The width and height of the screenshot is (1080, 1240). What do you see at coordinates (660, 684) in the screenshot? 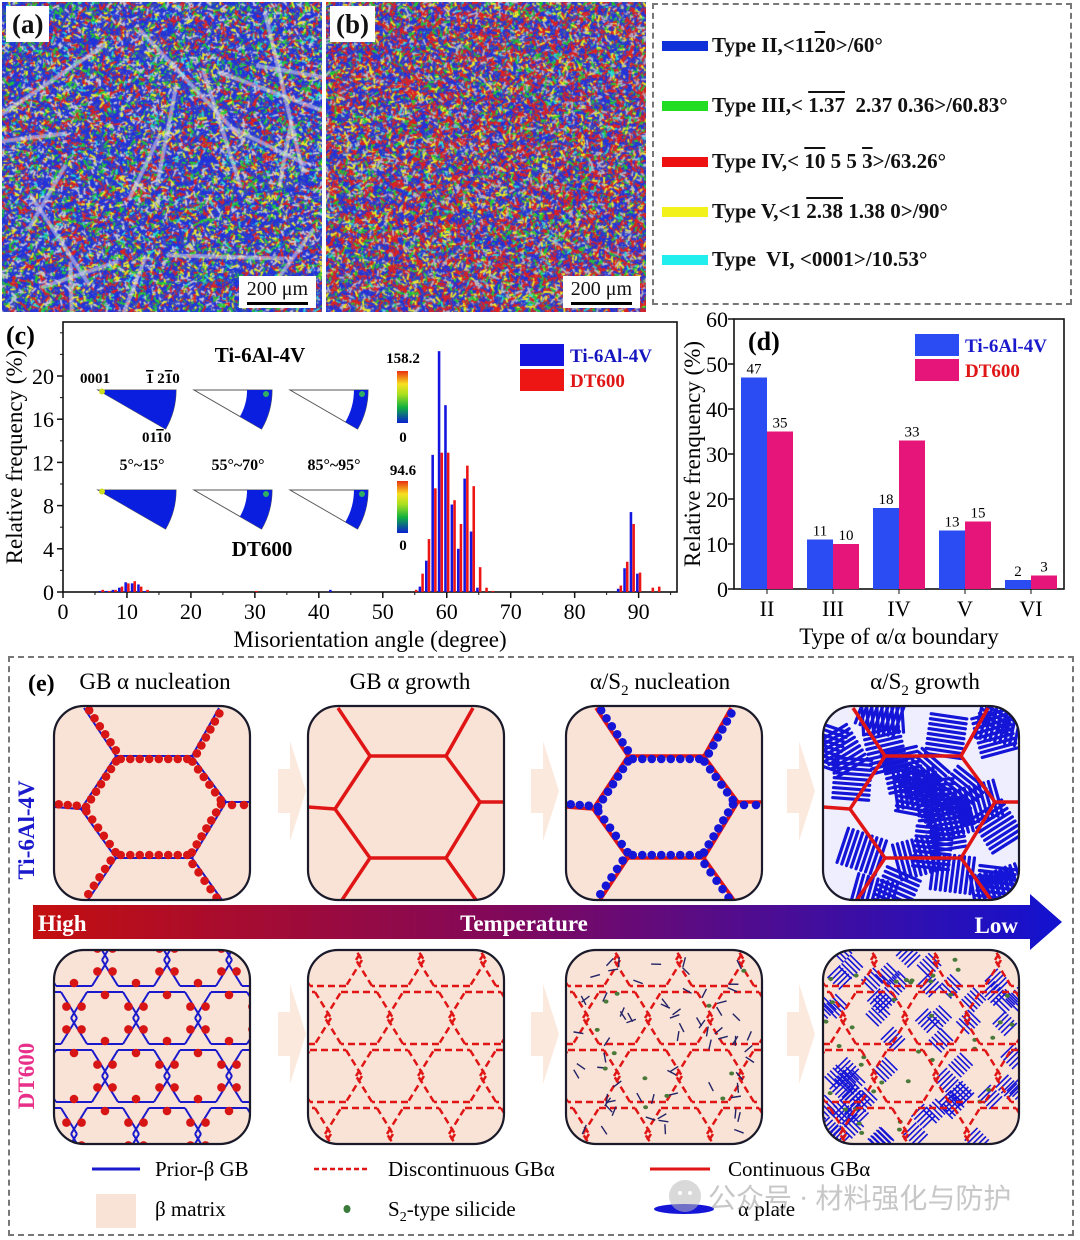
I see `stage-title-3: α/S2 nucleation` at bounding box center [660, 684].